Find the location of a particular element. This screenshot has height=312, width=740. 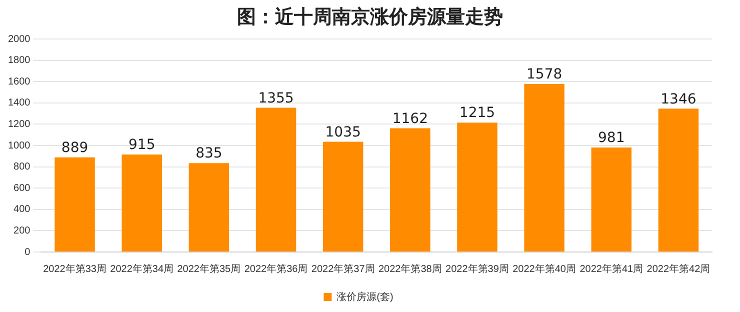

chart-title: 图：近十周南京涨价房源量走势 is located at coordinates (370, 17).